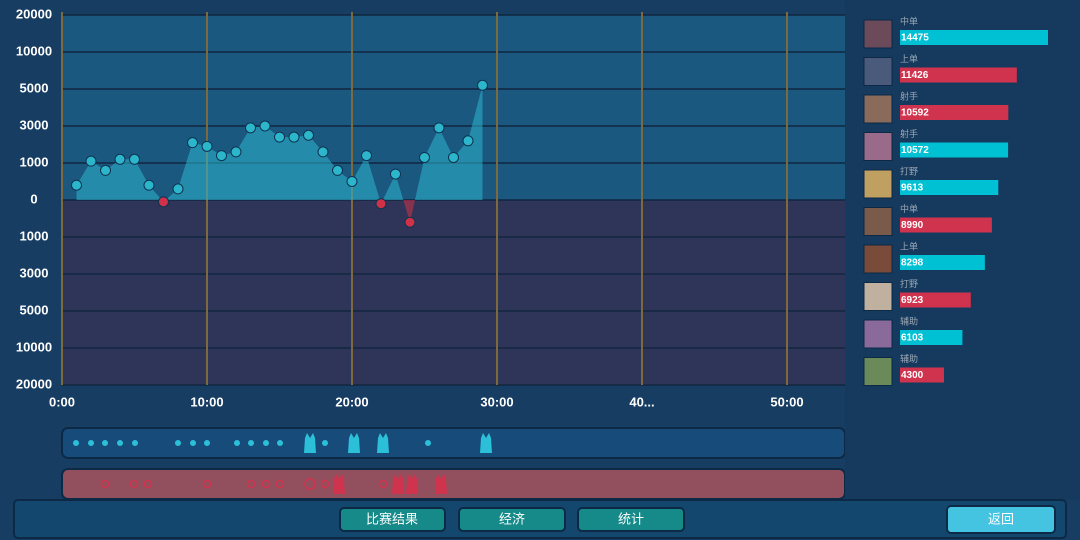  I want to click on player-role: 打野, so click(909, 170).